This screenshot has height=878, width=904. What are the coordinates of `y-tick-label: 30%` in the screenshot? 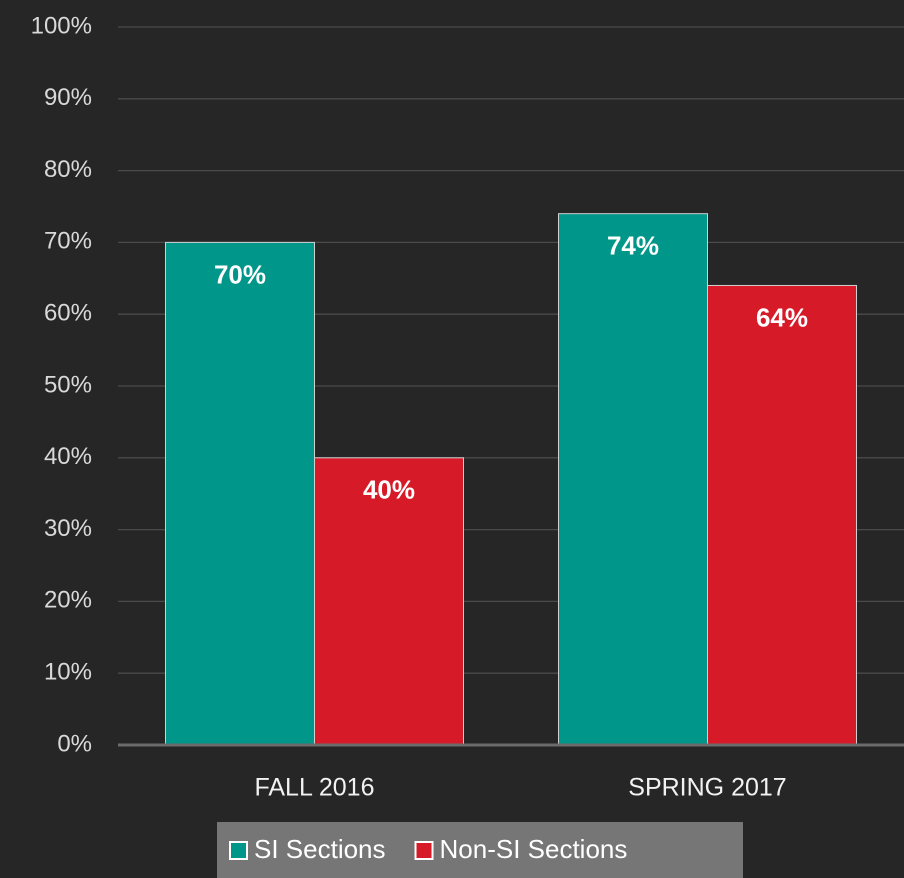 It's located at (68, 528).